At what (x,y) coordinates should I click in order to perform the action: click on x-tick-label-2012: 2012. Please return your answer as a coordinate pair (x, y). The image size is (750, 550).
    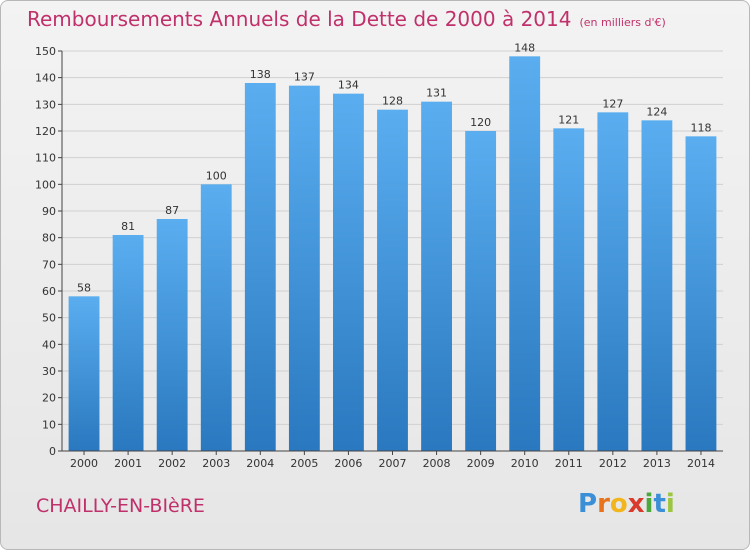
    Looking at the image, I should click on (613, 463).